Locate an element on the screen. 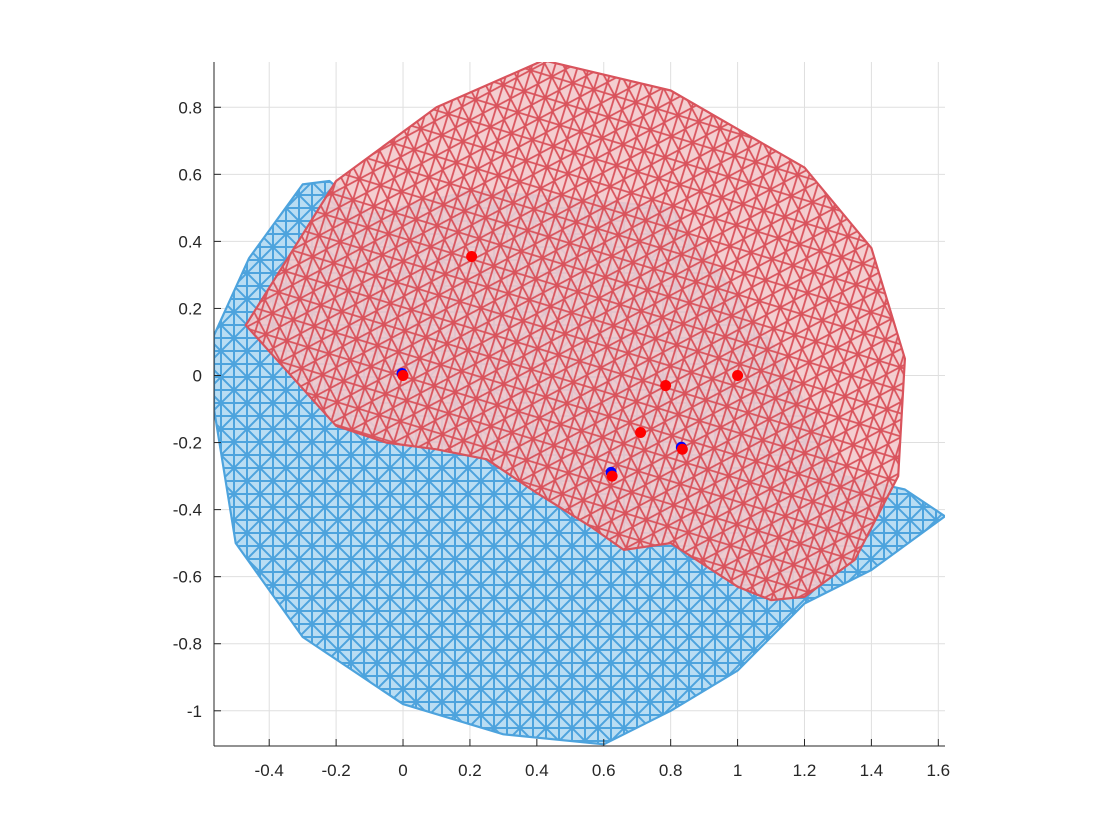 Image resolution: width=1120 pixels, height=840 pixels. x-tick-label: 0.6 is located at coordinates (604, 770).